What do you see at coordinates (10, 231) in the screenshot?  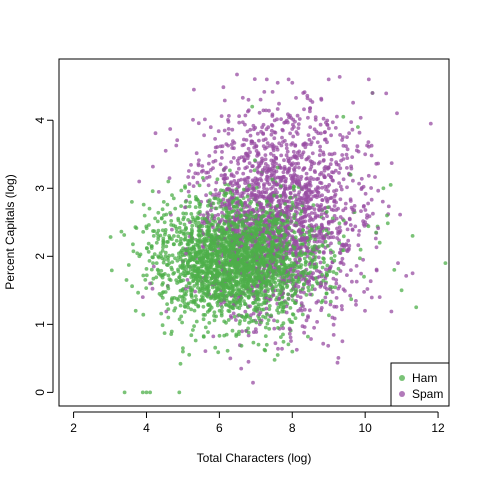 I see `y-axis-title: Percent Capitals (log)` at bounding box center [10, 231].